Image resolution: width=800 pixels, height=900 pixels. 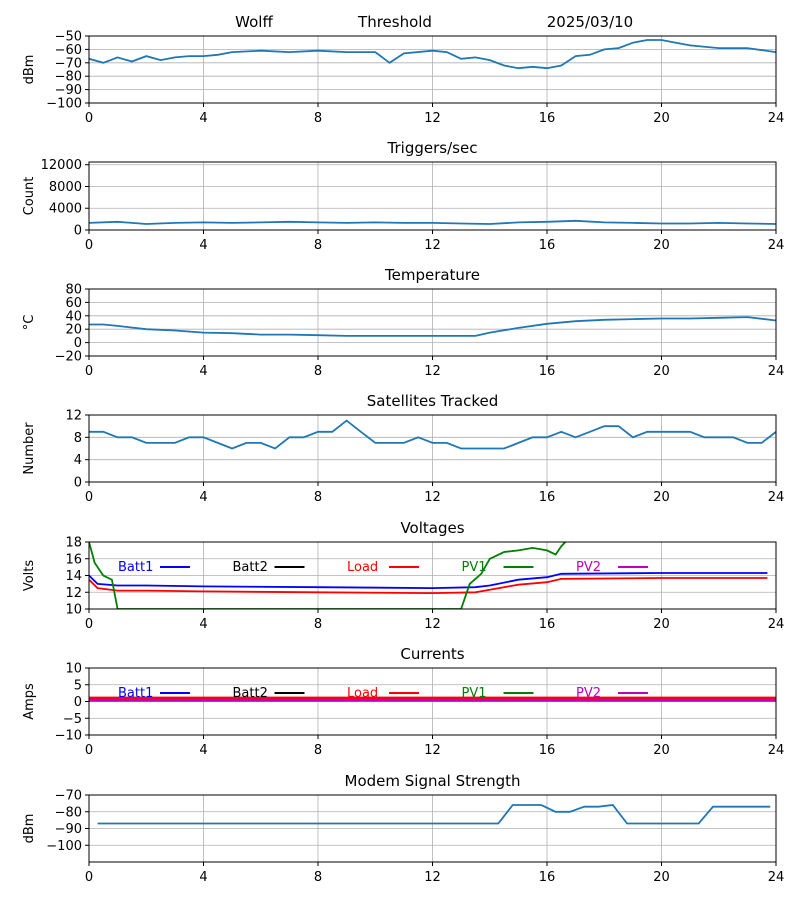 What do you see at coordinates (73, 290) in the screenshot?
I see `y-tick-label: 80` at bounding box center [73, 290].